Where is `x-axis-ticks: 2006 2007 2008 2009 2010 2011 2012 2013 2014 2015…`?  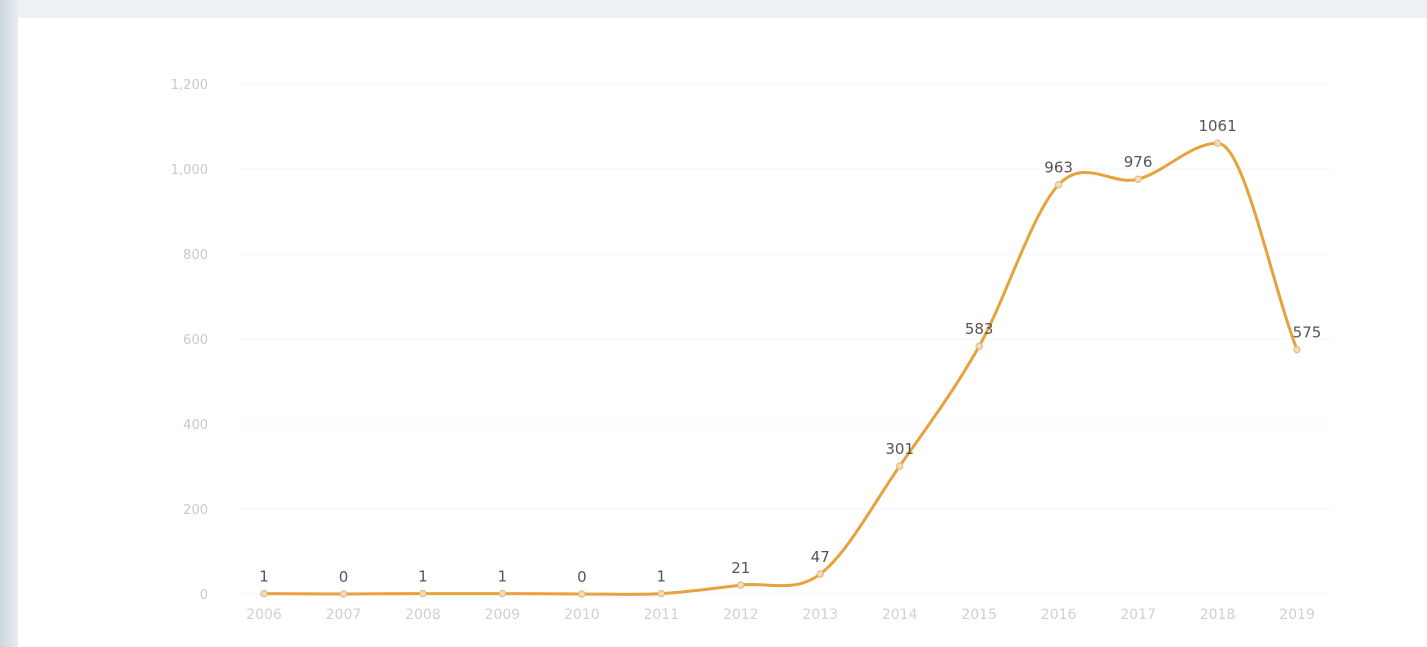
x-axis-ticks: 2006 2007 2008 2009 2010 2011 2012 2013 2014 2015… is located at coordinates (780, 615).